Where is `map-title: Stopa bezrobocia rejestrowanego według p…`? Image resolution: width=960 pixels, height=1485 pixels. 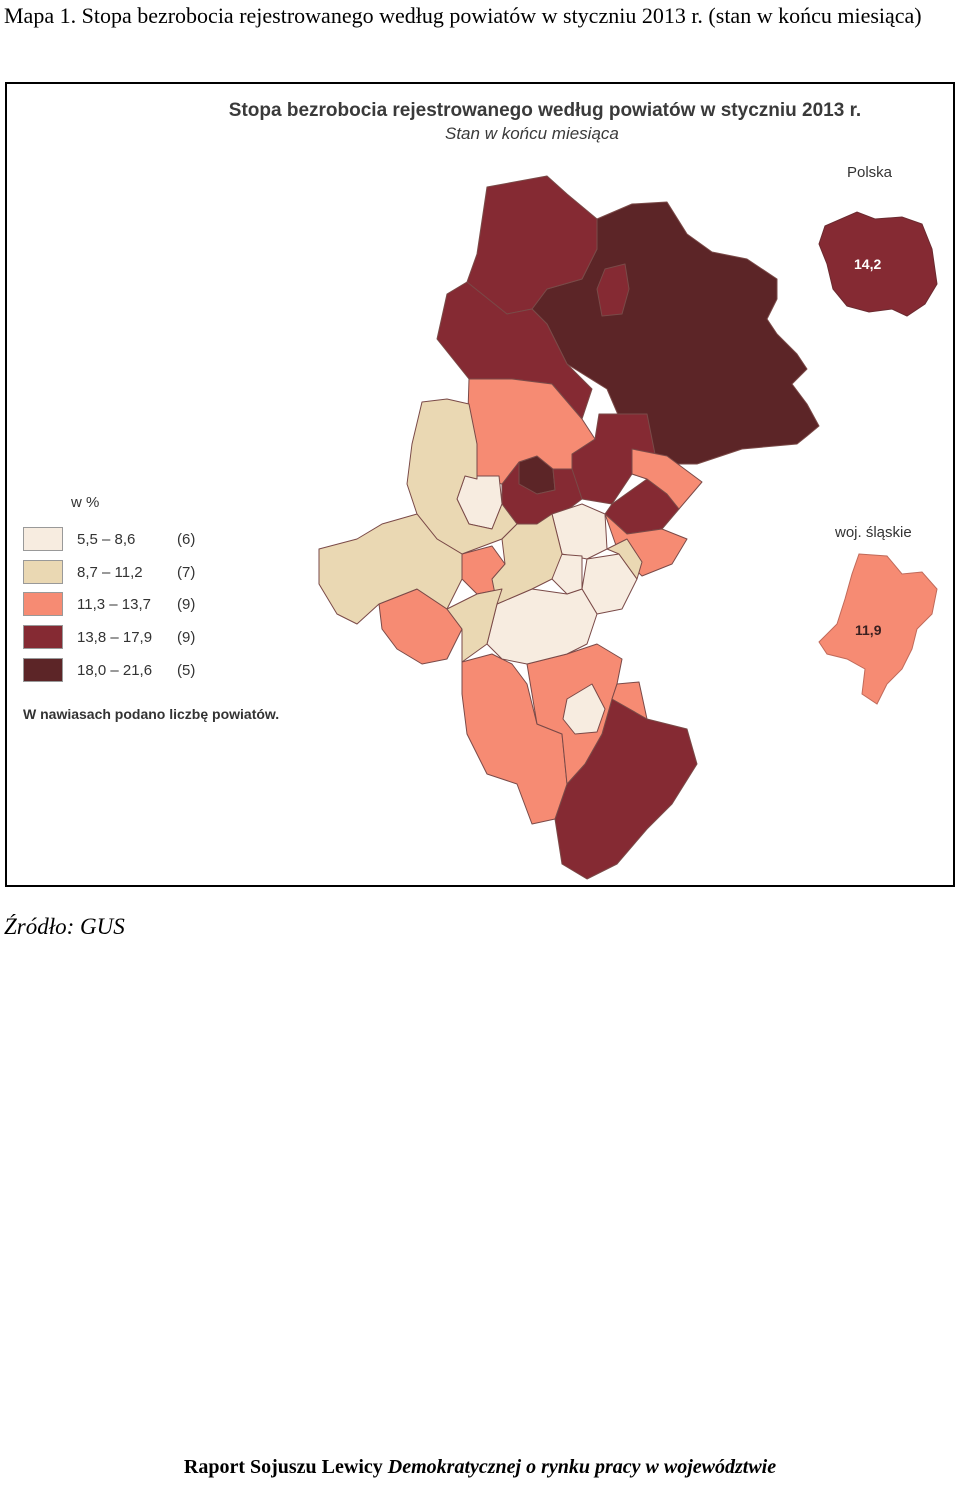
map-title: Stopa bezrobocia rejestrowanego według p… is located at coordinates (545, 110).